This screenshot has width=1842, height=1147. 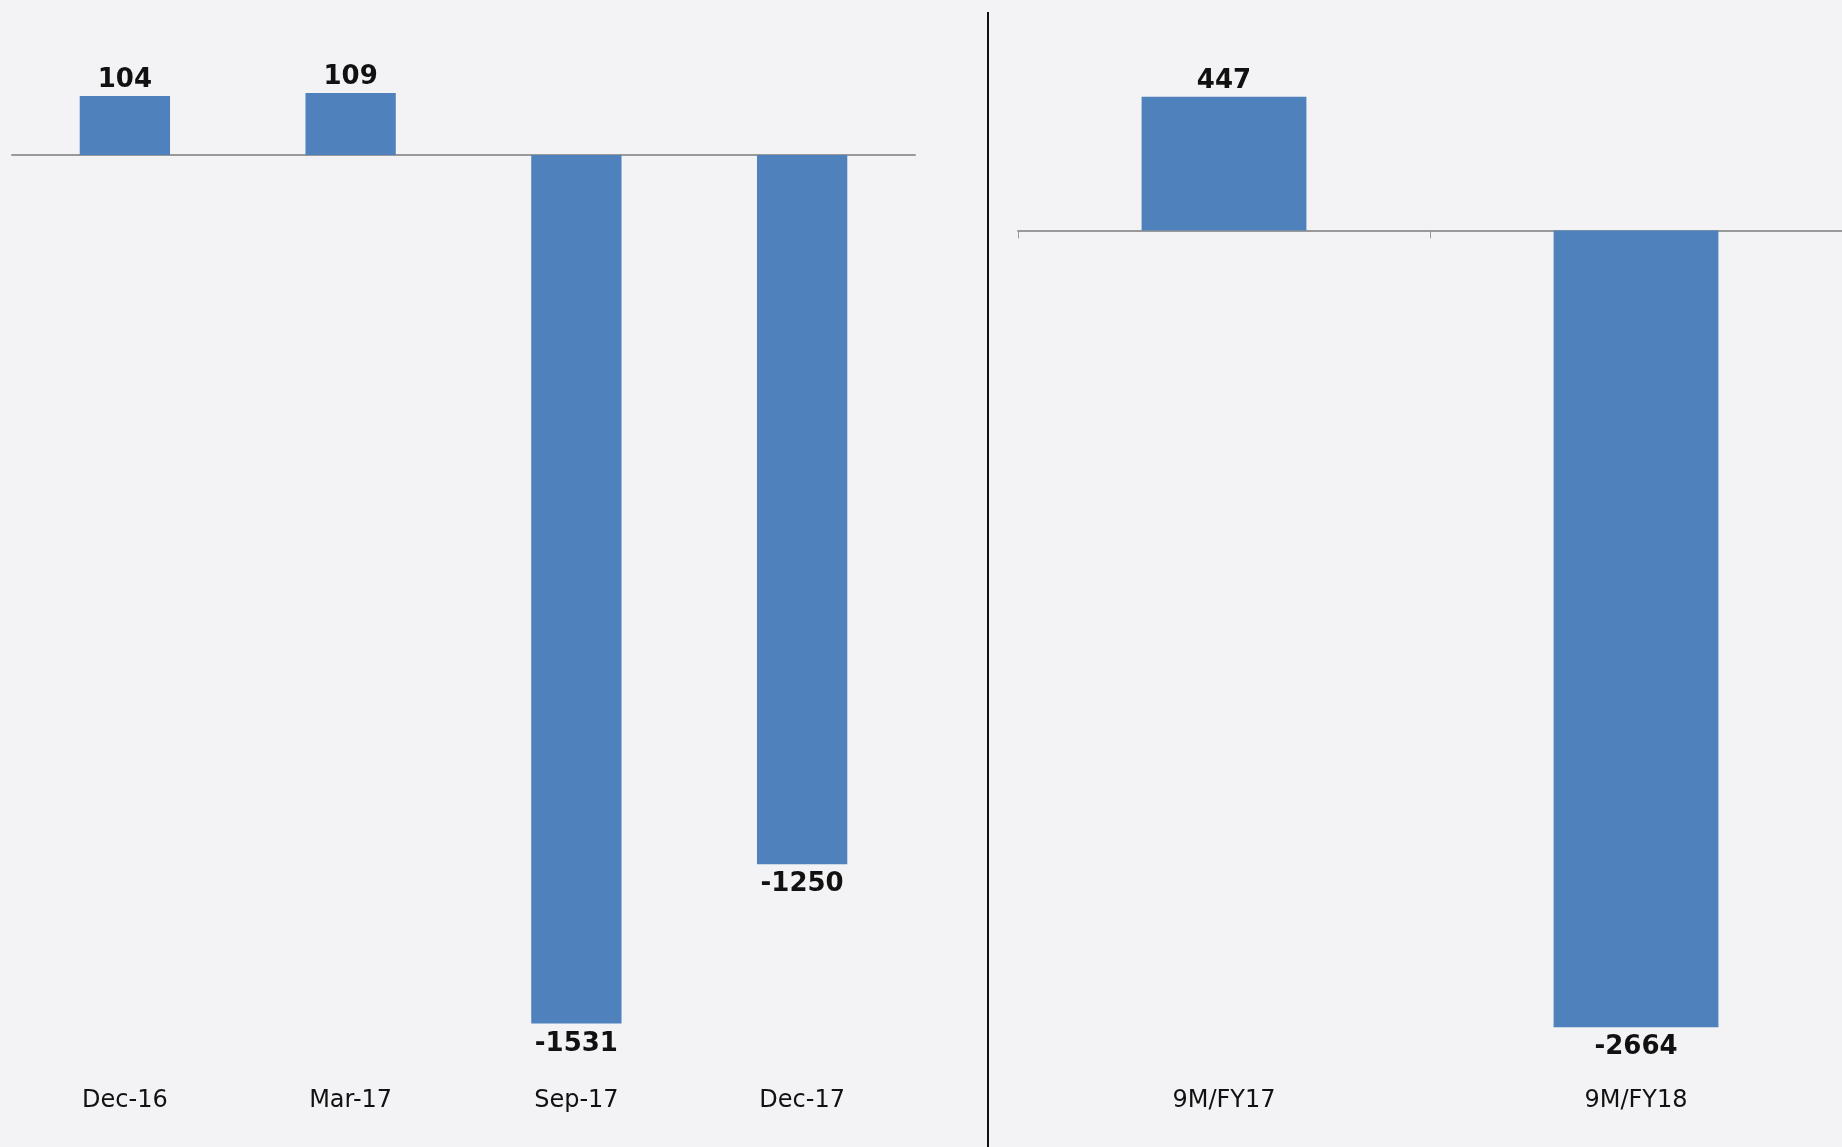 I want to click on x-tick-label: Dec-17, so click(x=802, y=1099).